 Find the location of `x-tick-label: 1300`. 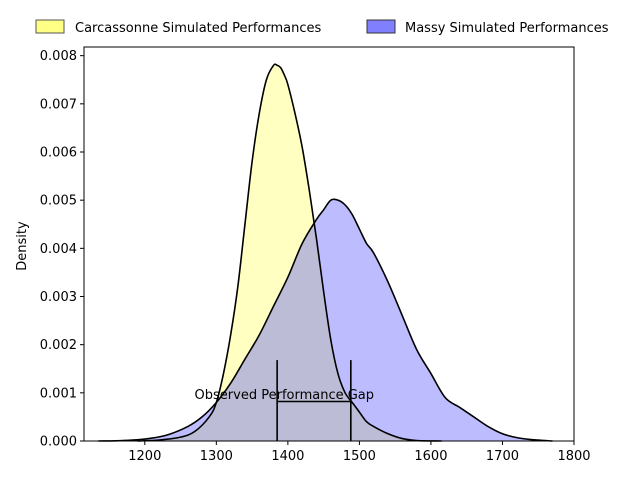

x-tick-label: 1300 is located at coordinates (216, 456).